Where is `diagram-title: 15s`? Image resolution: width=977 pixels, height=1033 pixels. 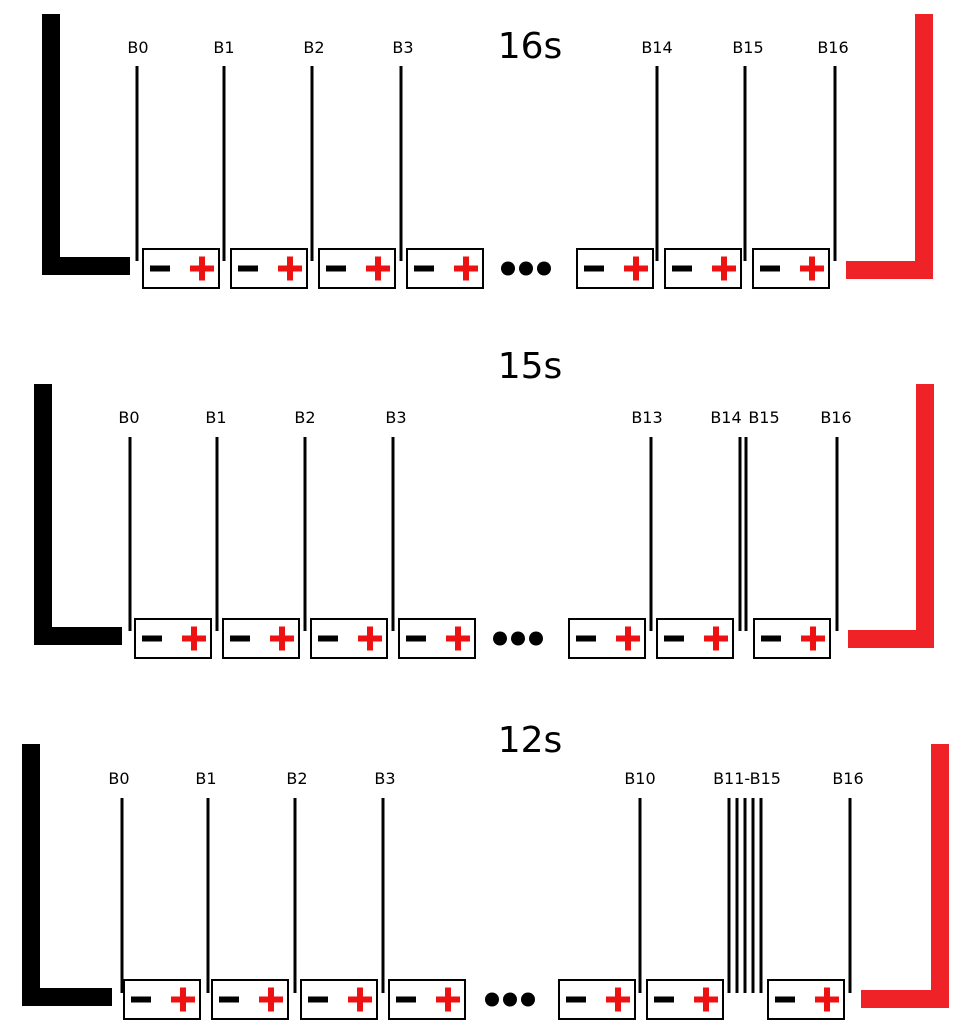
diagram-title: 15s is located at coordinates (530, 366).